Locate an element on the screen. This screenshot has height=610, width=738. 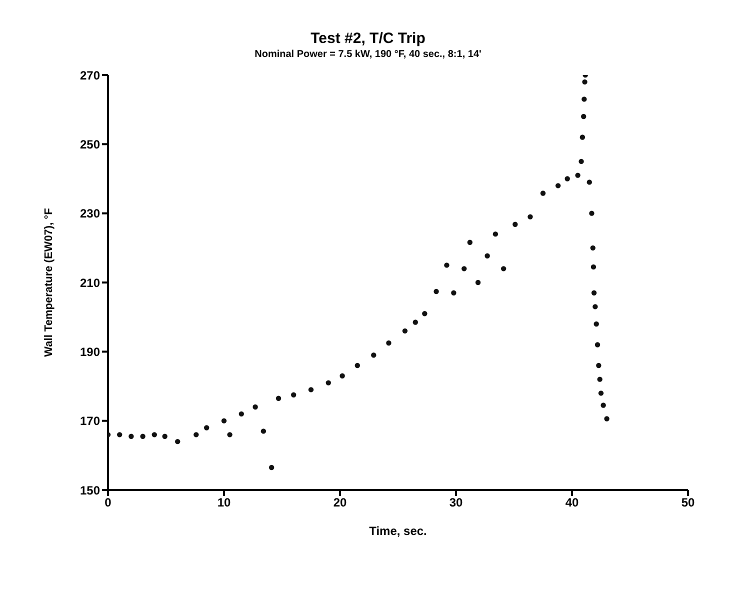
chart-title: Test #2, T/C Trip is located at coordinates (368, 38).